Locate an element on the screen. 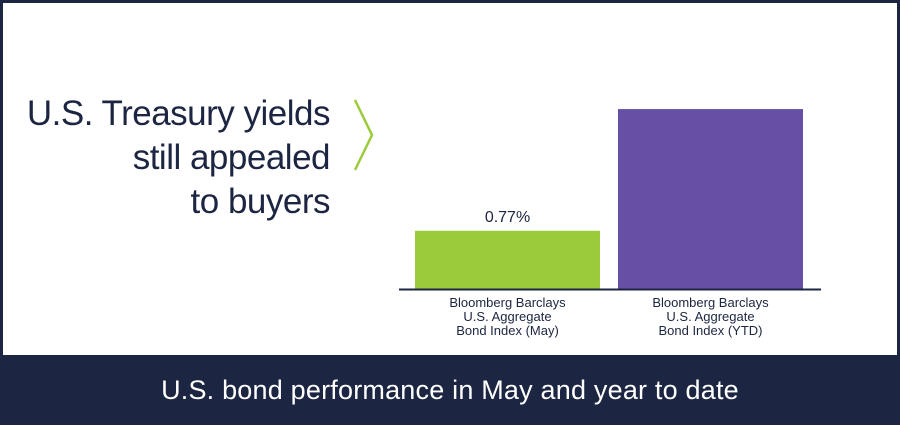 This screenshot has width=900, height=425. category-label-2-line-3: Bond Index (YTD) is located at coordinates (710, 330).